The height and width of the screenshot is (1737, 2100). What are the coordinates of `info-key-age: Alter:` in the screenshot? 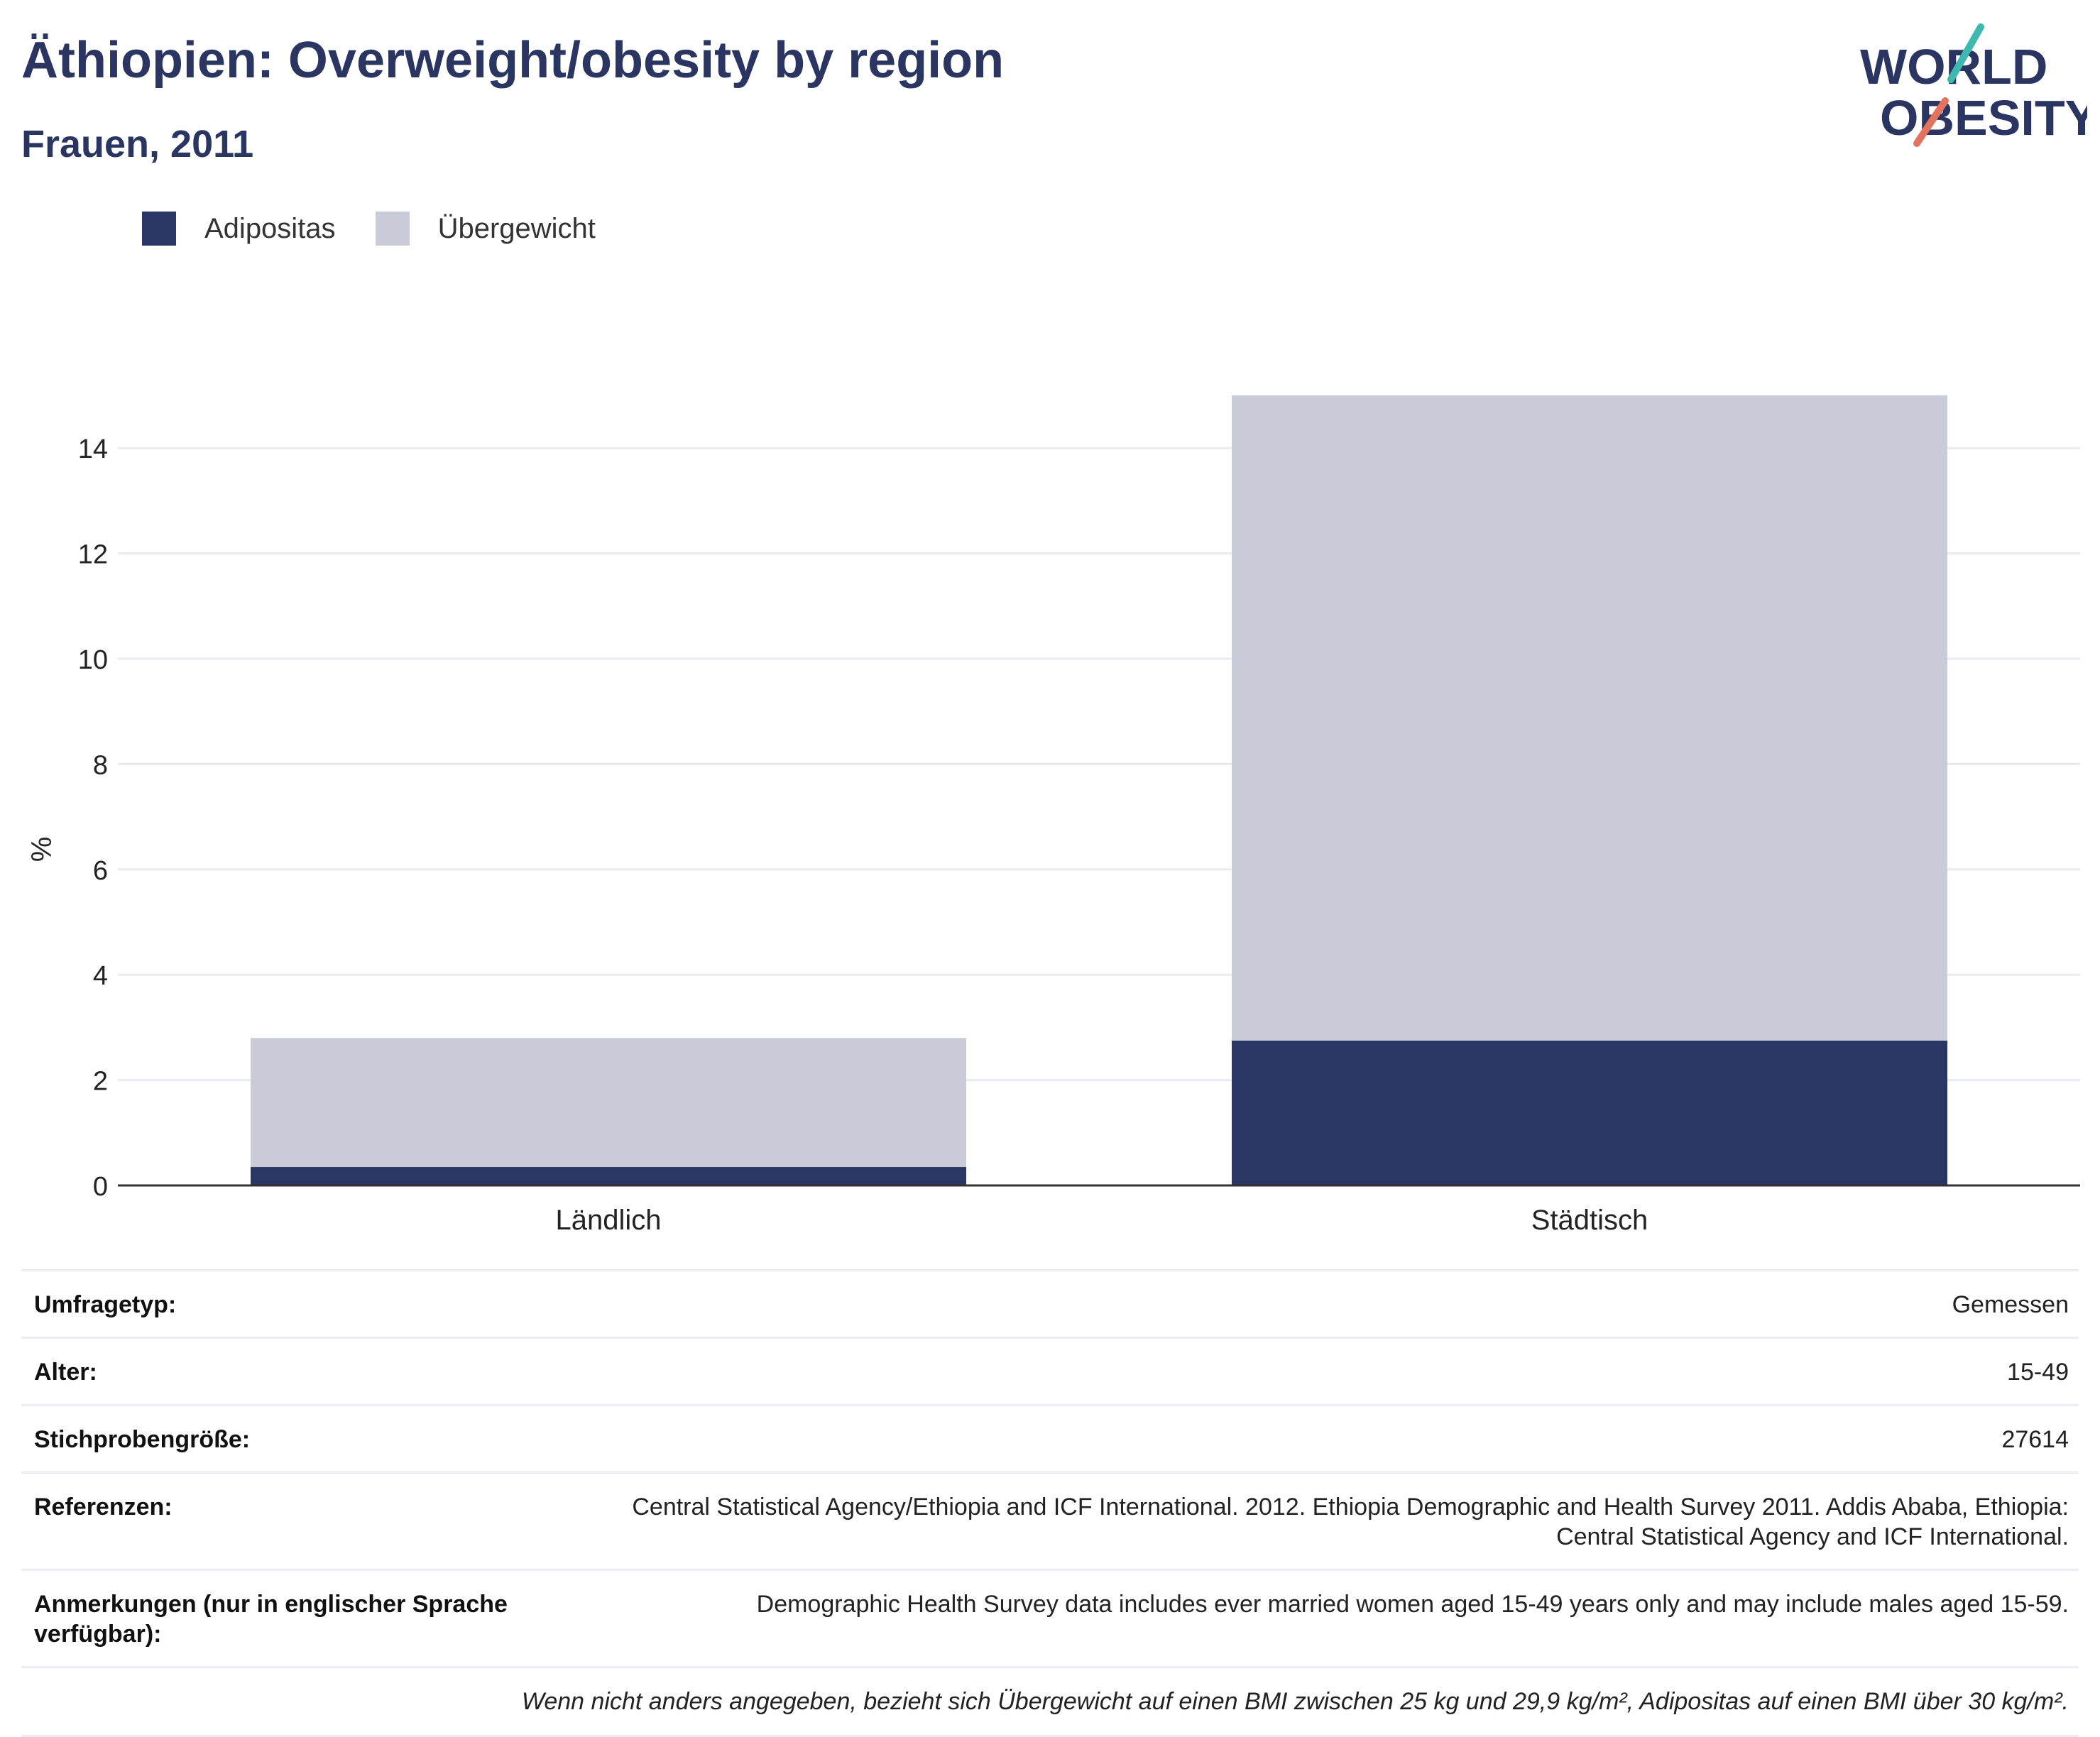 It's located at (65, 1373).